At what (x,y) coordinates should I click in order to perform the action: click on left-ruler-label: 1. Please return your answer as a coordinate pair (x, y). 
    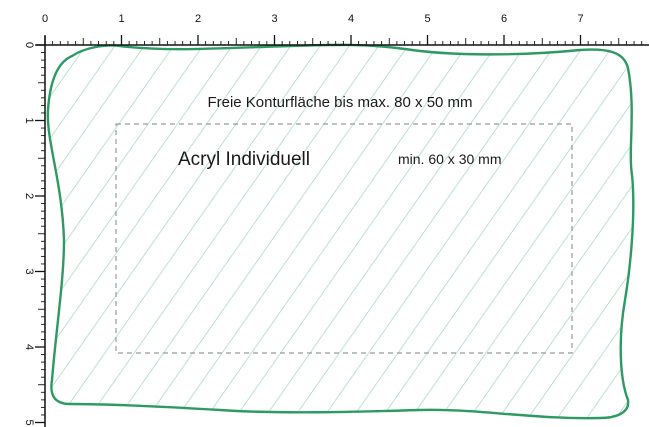
    Looking at the image, I should click on (29, 120).